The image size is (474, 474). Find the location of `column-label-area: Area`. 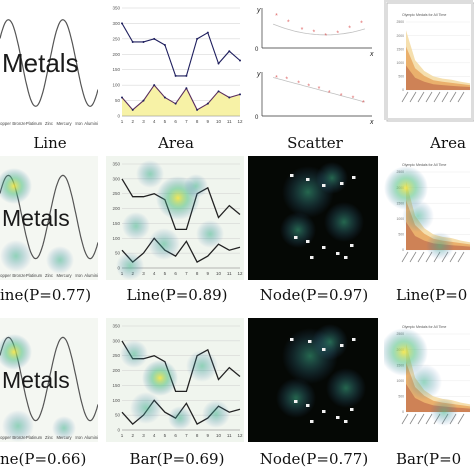

column-label-area: Area is located at coordinates (176, 143).